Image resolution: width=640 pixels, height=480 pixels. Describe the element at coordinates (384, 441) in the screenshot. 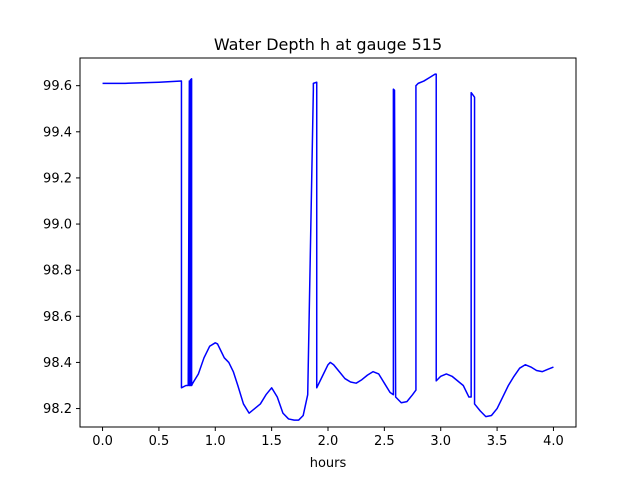

I see `x-tick-label: 2.5` at that location.